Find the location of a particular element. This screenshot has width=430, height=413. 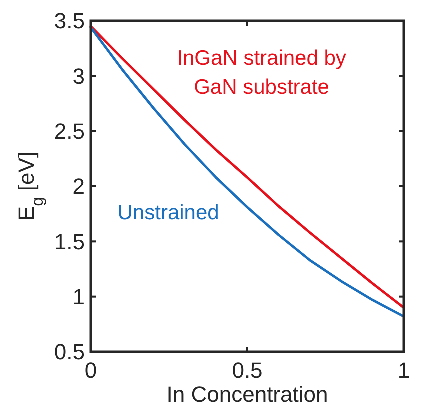

y-tick-label: 1 is located at coordinates (78, 297).